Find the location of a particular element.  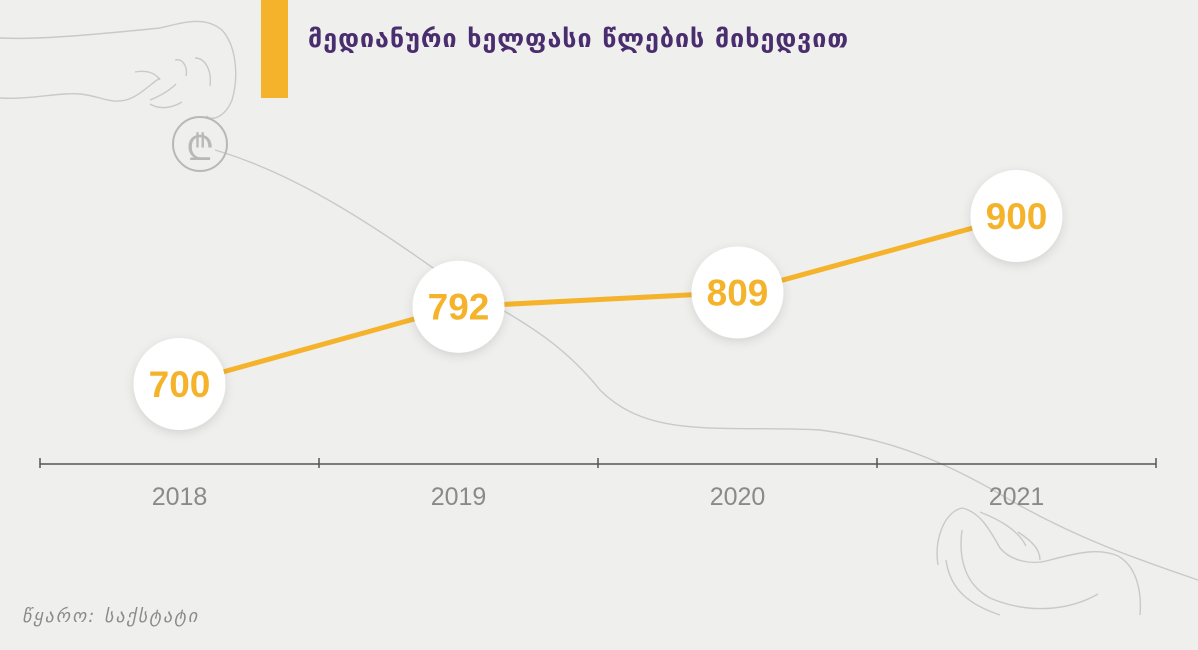

data-point: 809 is located at coordinates (737, 292).